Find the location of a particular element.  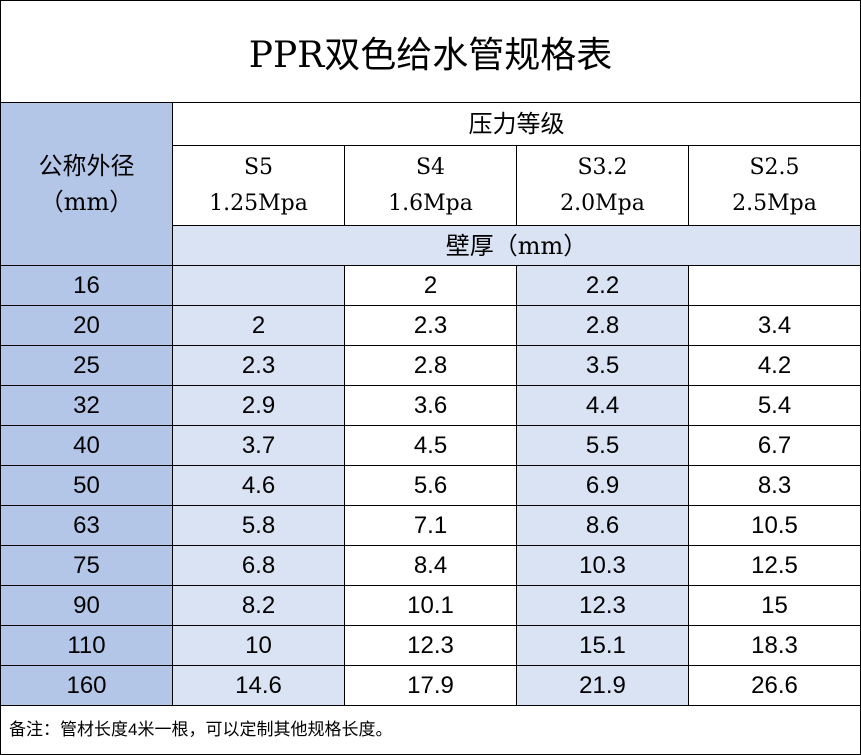

table-cell: 3.7 is located at coordinates (259, 446).